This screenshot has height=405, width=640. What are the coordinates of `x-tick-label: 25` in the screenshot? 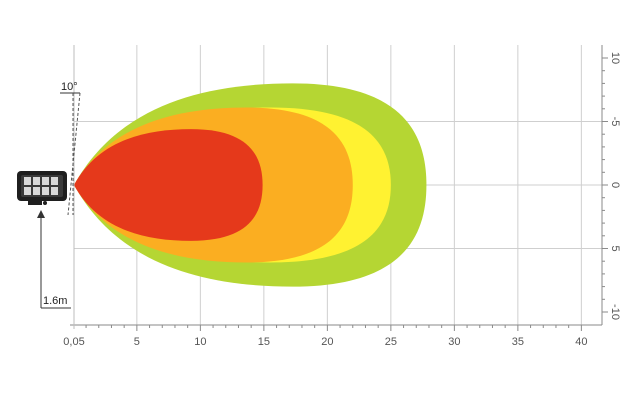 It's located at (391, 342).